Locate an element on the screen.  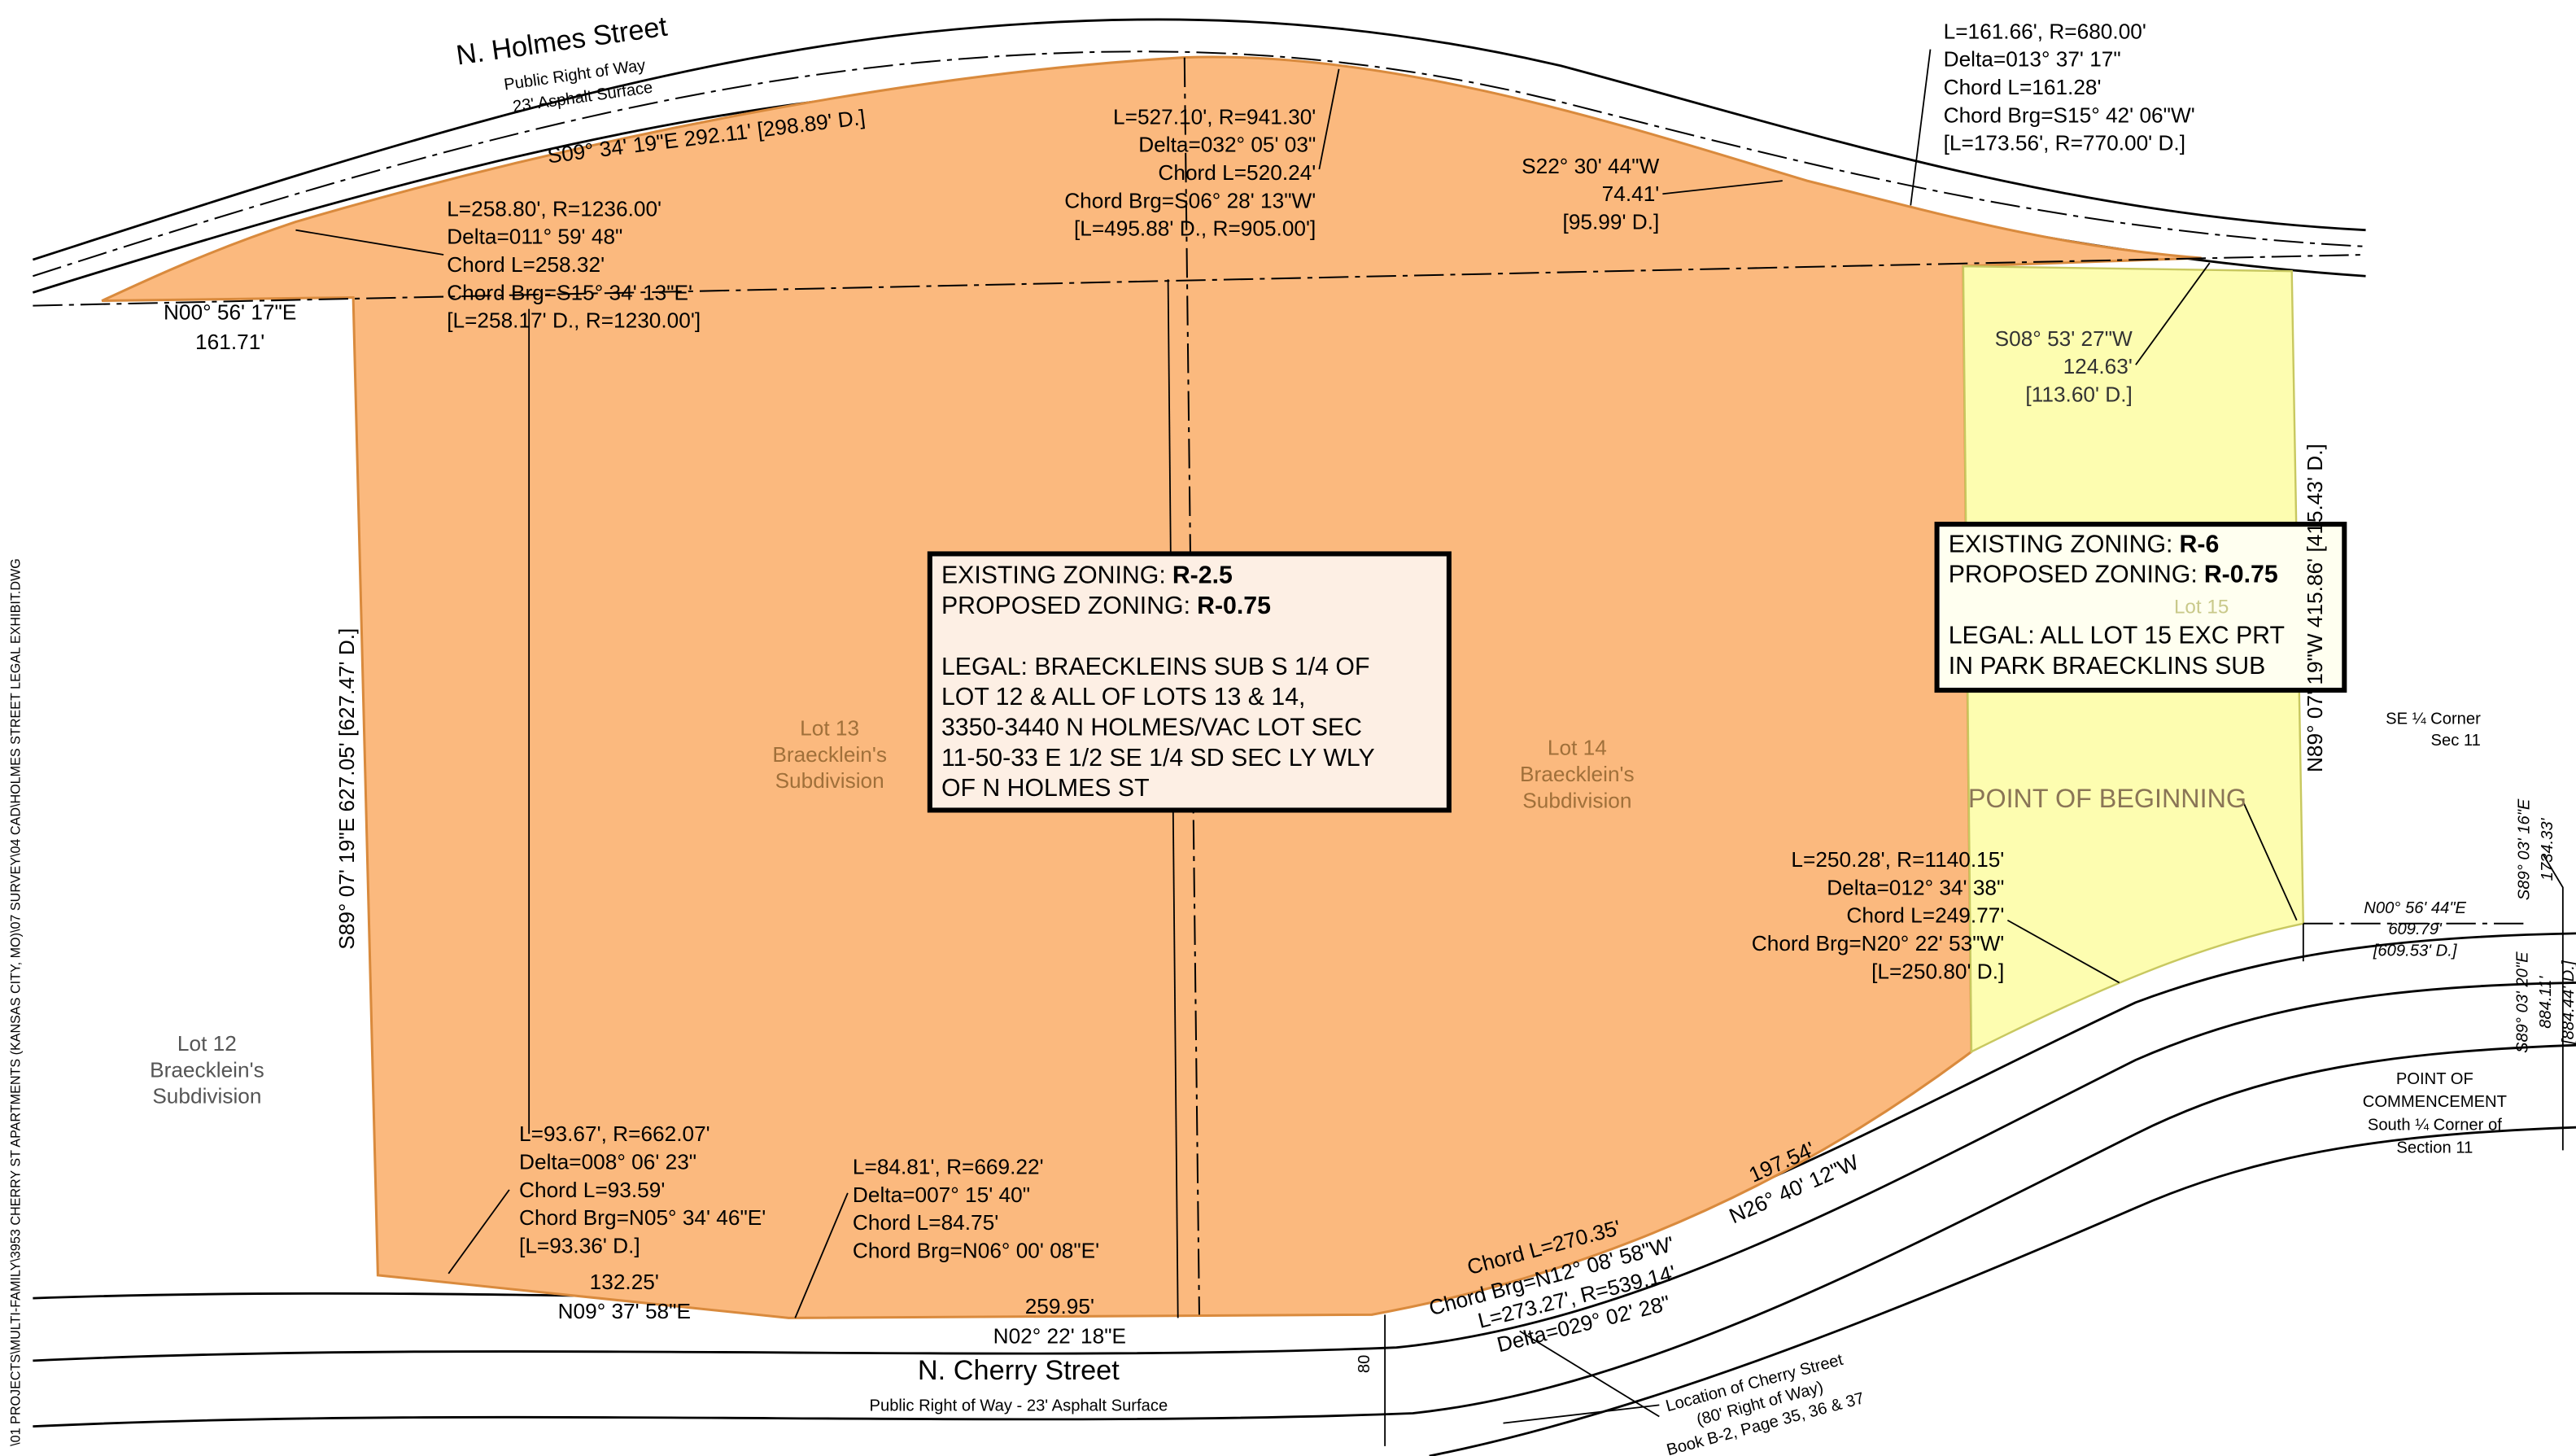
annotation: S89° 03' 16"E 1734.33' is located at coordinates (2536, 849).